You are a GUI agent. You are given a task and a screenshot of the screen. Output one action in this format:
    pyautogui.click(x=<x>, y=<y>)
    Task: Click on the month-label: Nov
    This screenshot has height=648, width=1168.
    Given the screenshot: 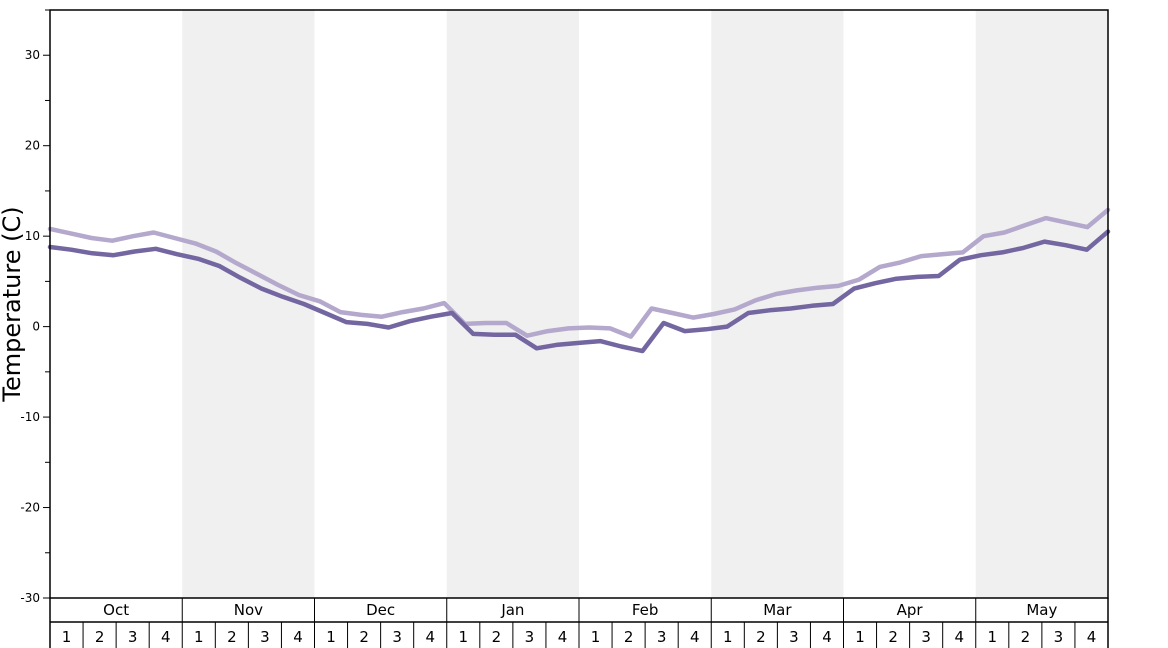 What is the action you would take?
    pyautogui.click(x=248, y=610)
    